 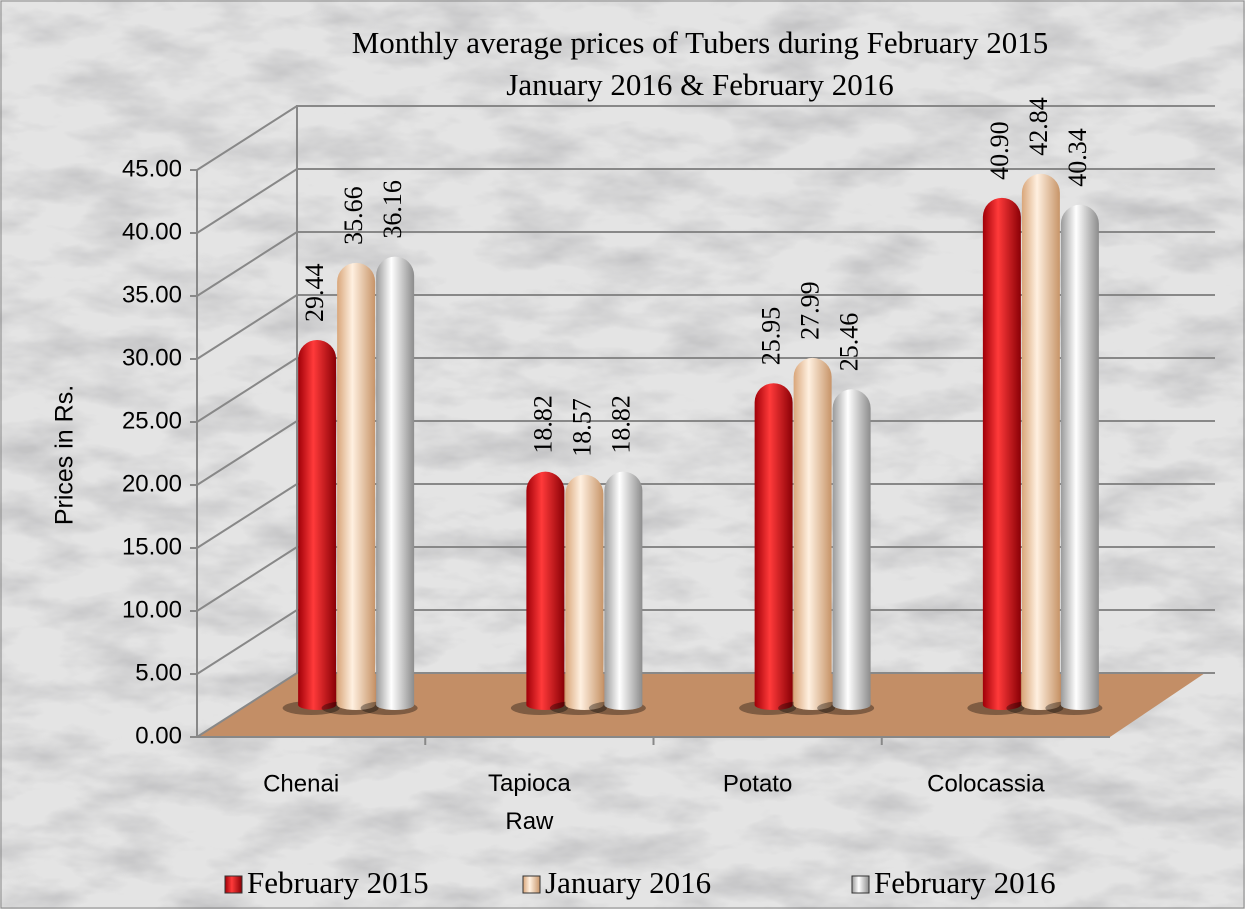 I want to click on y-tick-label: 10.00, so click(x=152, y=609).